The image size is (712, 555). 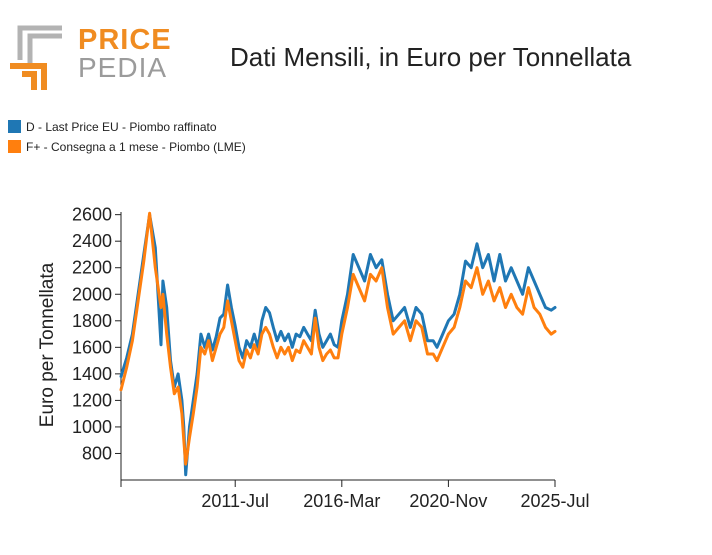 What do you see at coordinates (92, 400) in the screenshot?
I see `y-tick-label: 1200` at bounding box center [92, 400].